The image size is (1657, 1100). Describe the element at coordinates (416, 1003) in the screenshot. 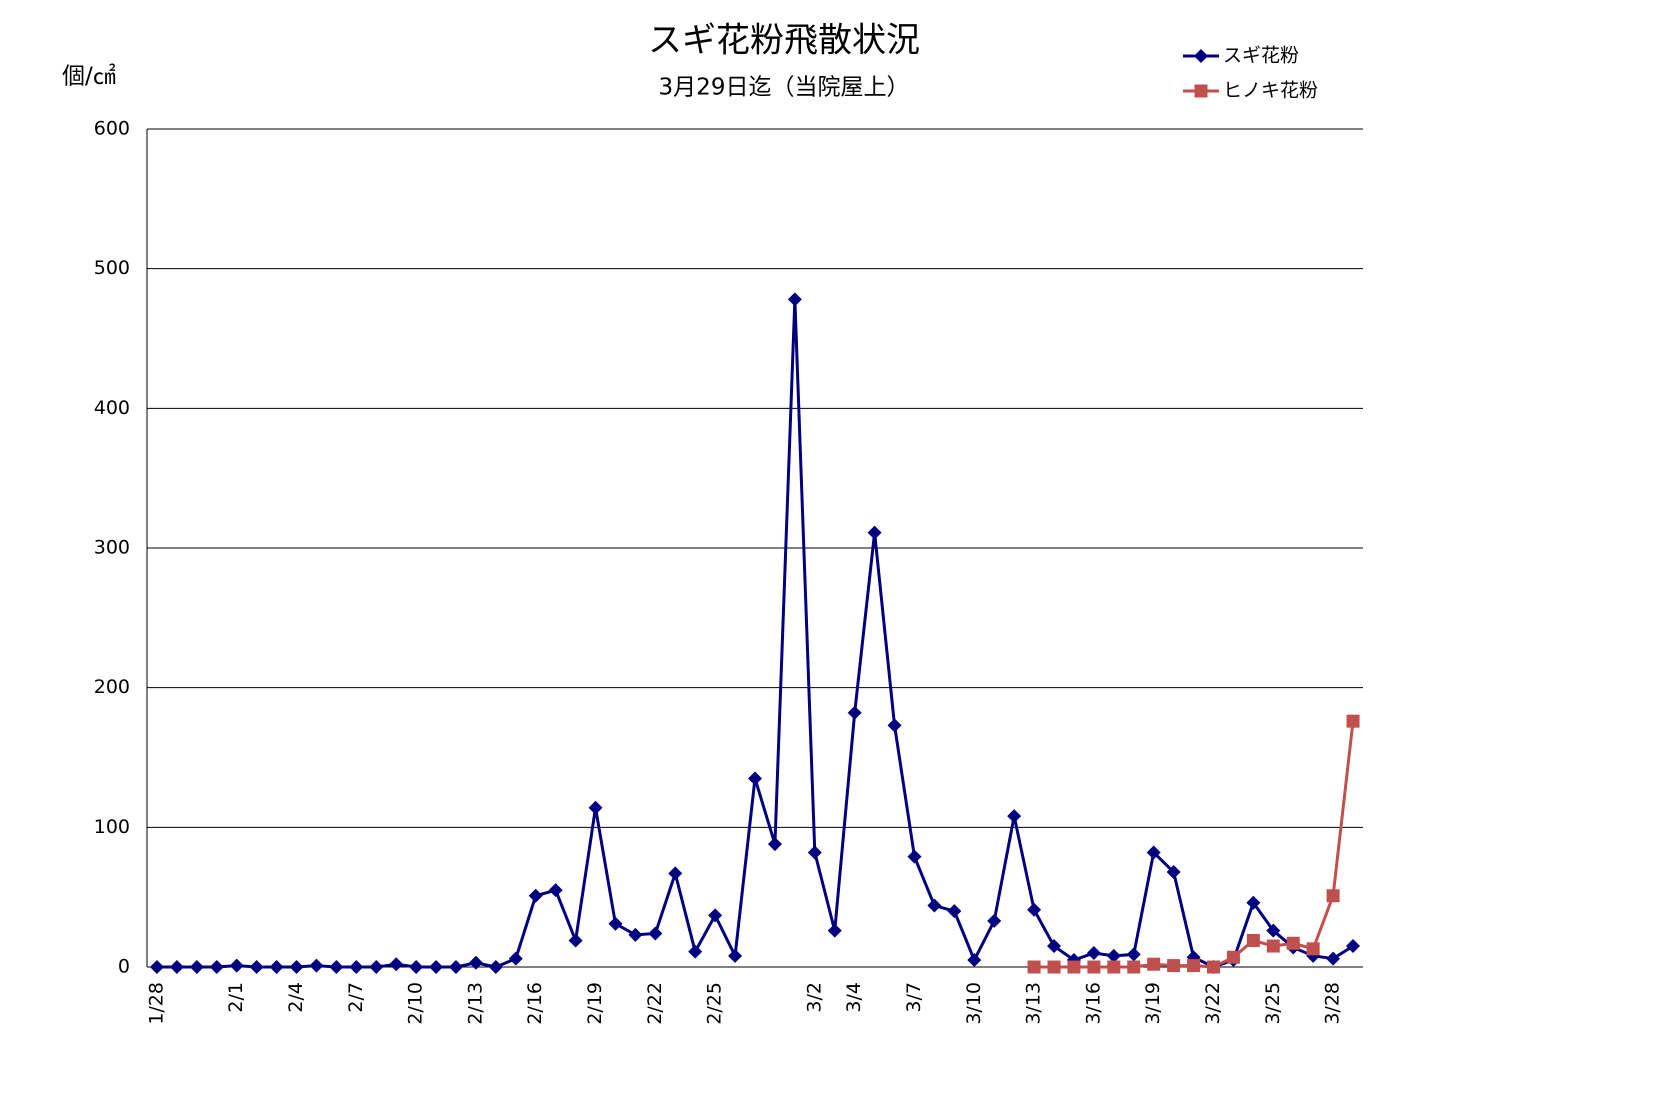

I see `x-tick-label: 2/10` at that location.